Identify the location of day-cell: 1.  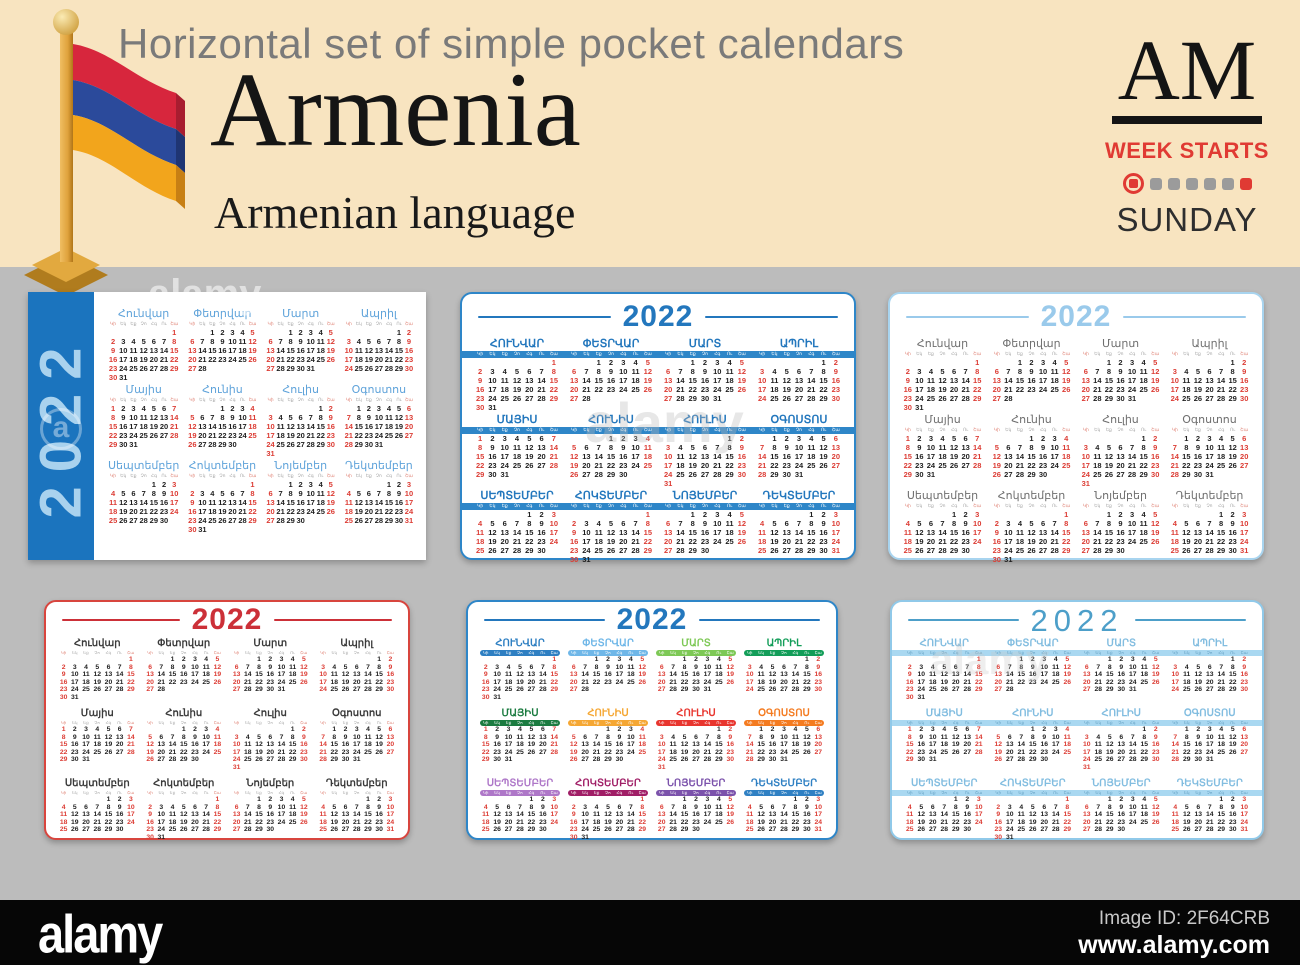
(977, 362).